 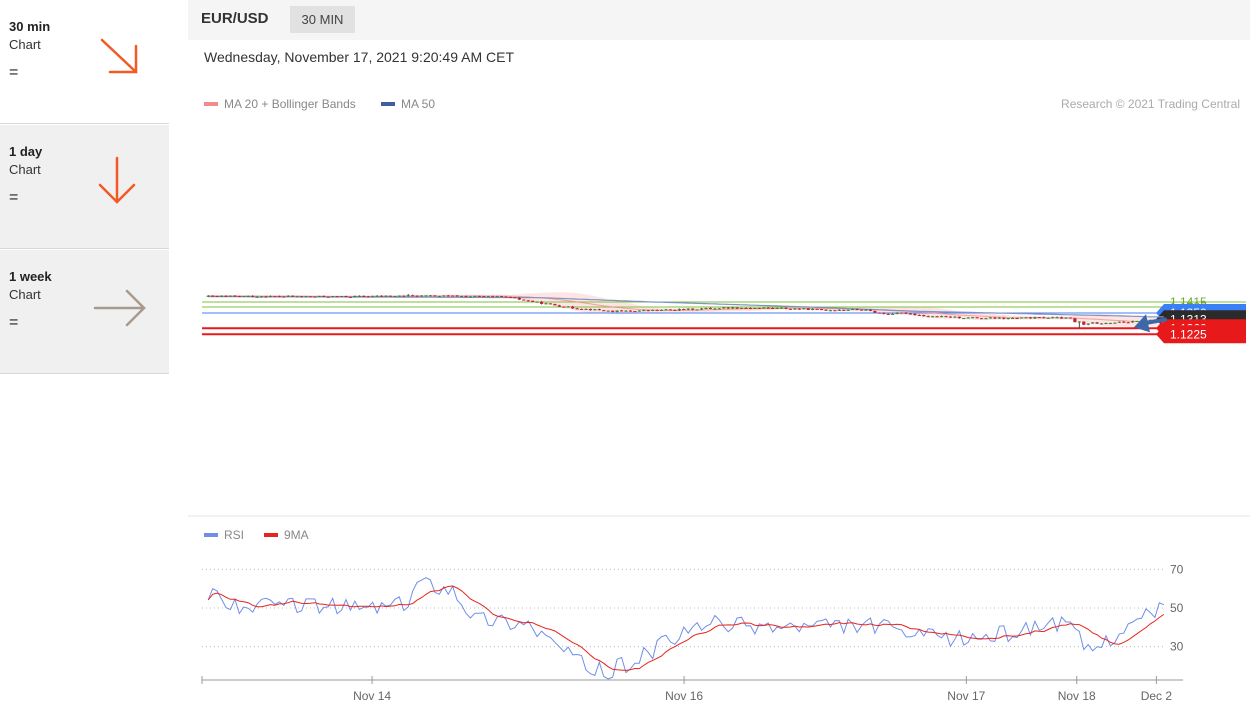 I want to click on x-axis-label-dec-2: Dec 2, so click(x=1157, y=696).